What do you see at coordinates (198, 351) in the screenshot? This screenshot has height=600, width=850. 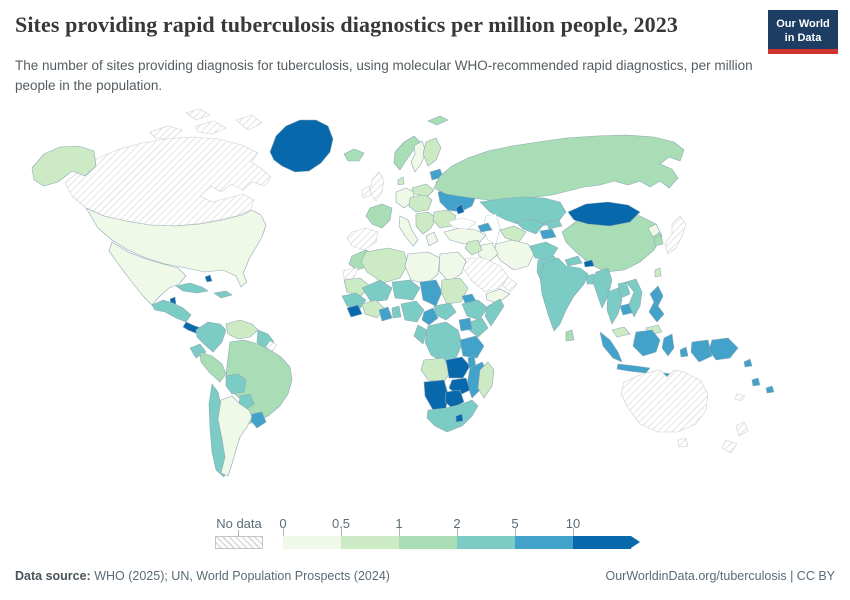 I see `region-ecuador` at bounding box center [198, 351].